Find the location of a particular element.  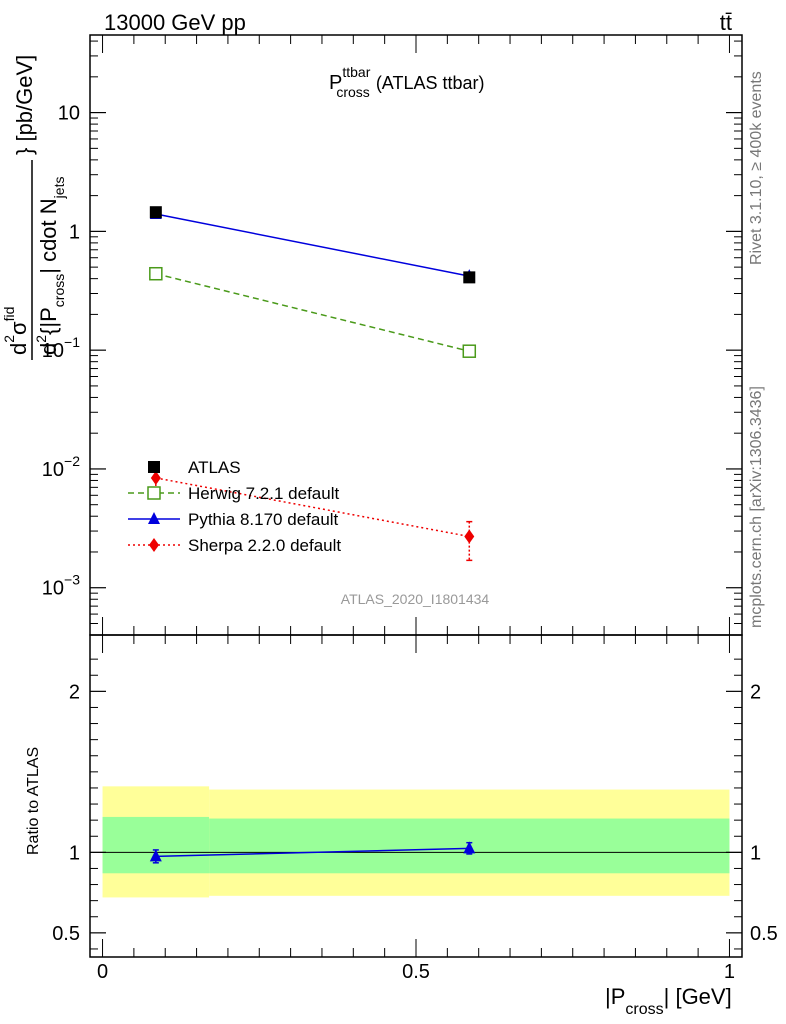

x-tick-label-0: 0 is located at coordinates (102, 972).